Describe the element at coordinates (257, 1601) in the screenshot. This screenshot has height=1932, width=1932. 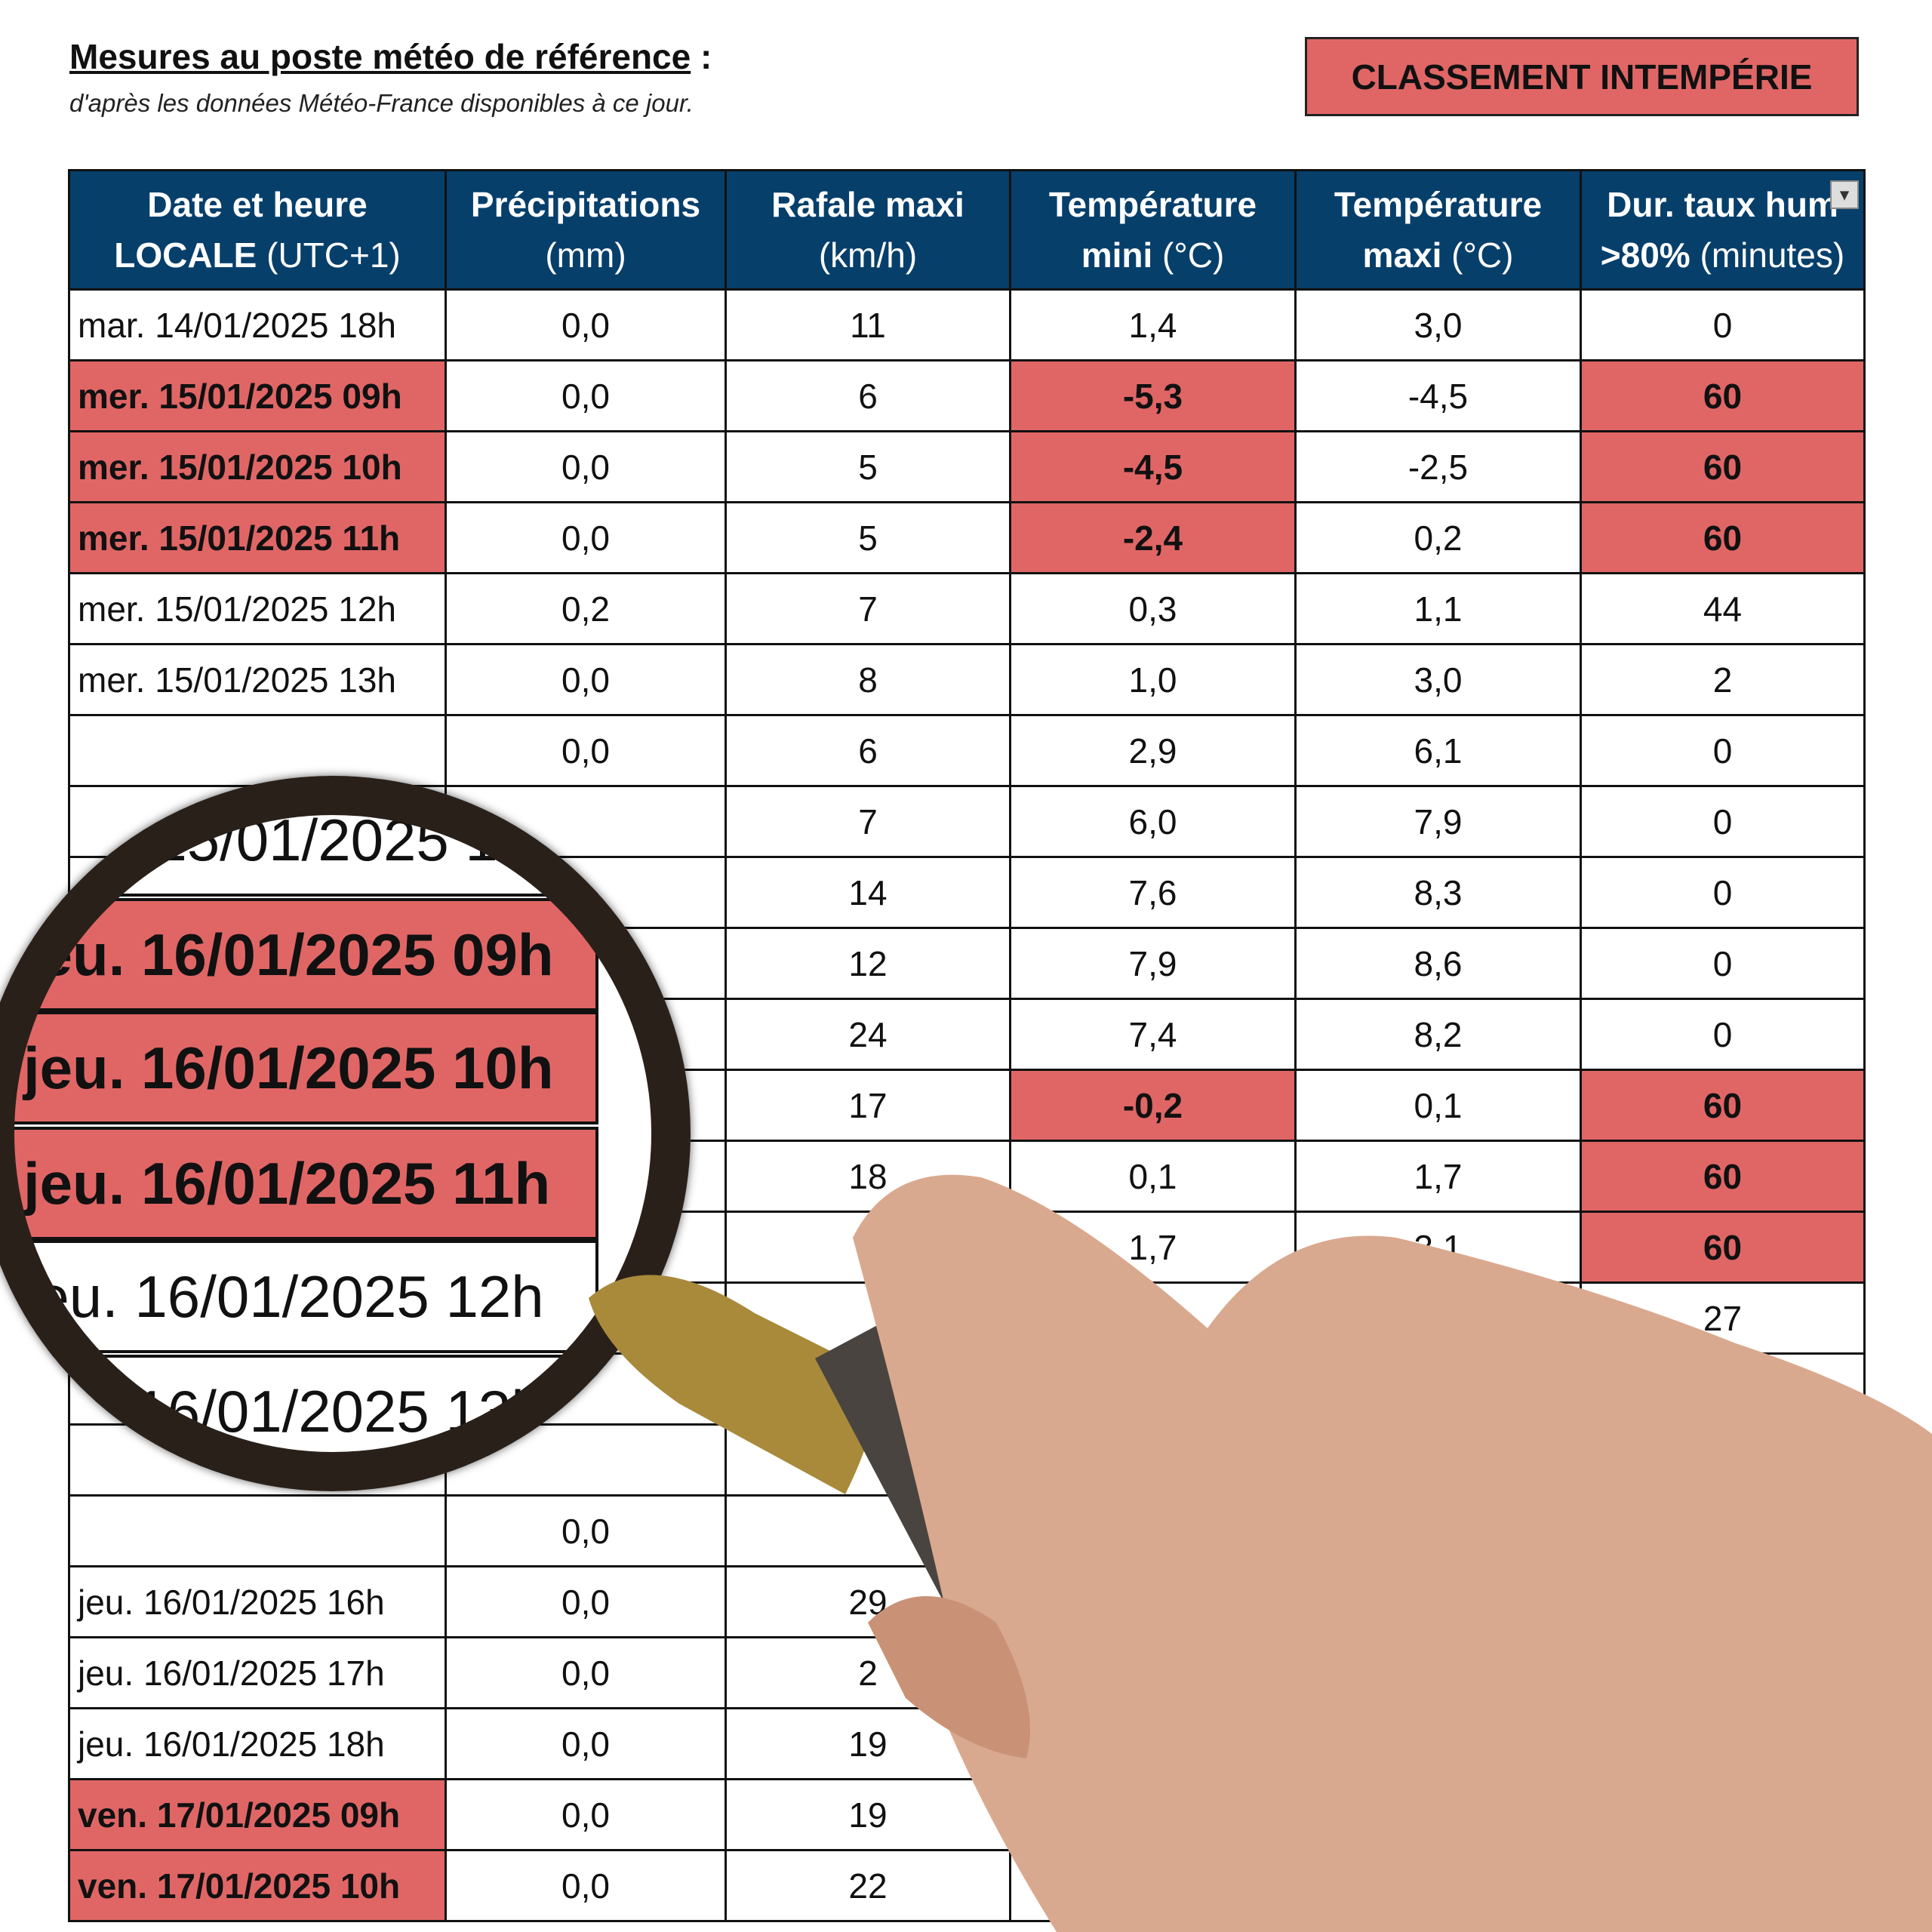
I see `cell-date: jeu. 16/01/2025 16h` at that location.